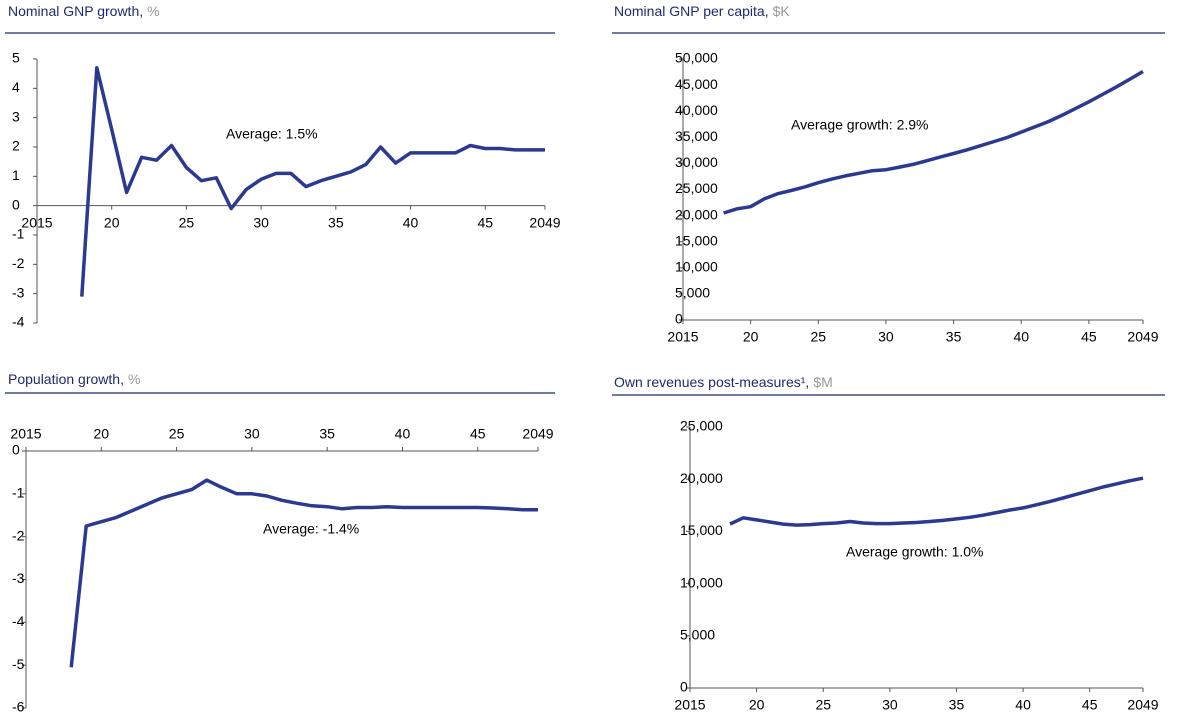 The image size is (1177, 713). Describe the element at coordinates (16, 116) in the screenshot. I see `y-tick-label: 3` at that location.